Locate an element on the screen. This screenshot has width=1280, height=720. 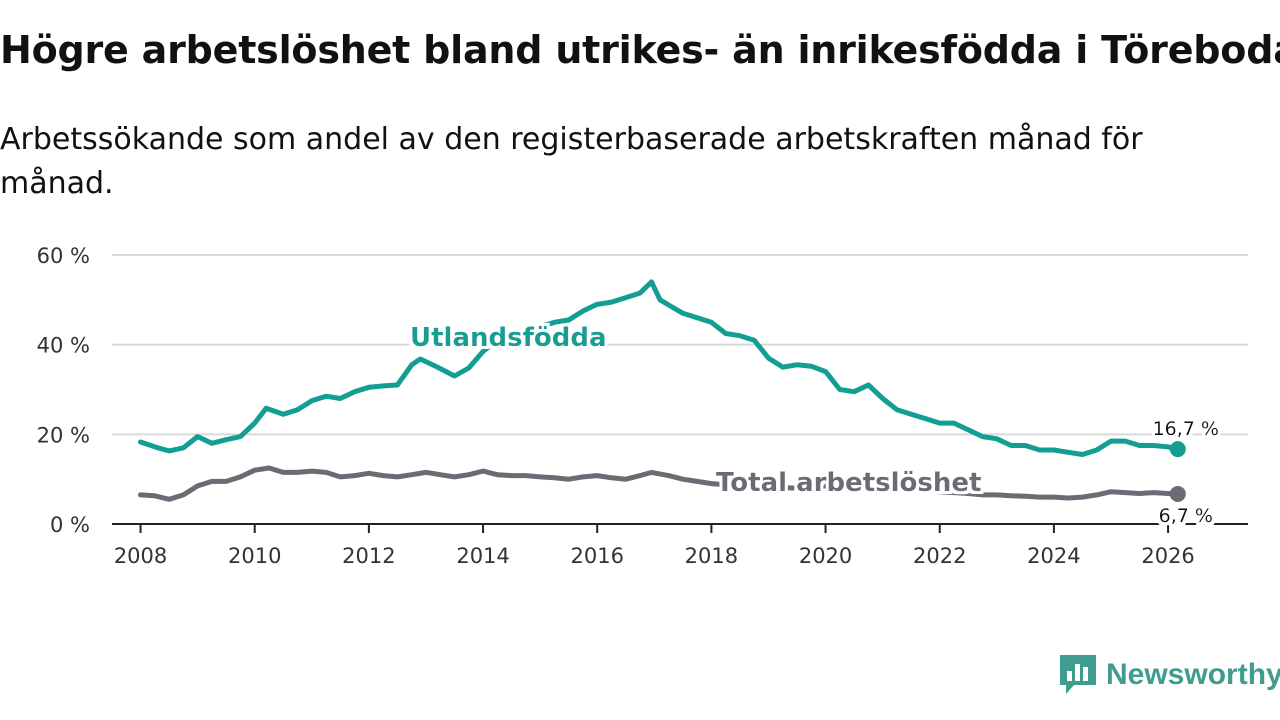
end-label-total: 6,7 % is located at coordinates (1186, 516).